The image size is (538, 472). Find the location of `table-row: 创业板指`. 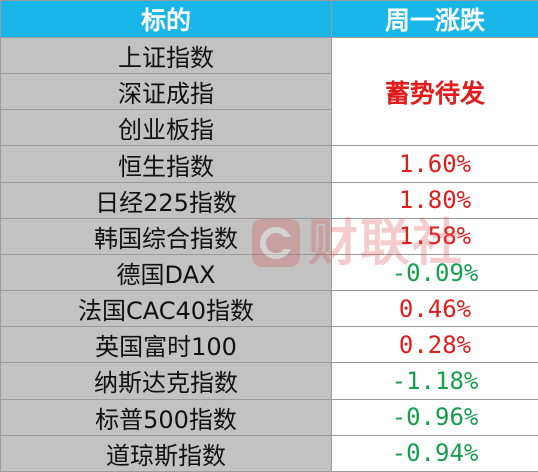

table-row: 创业板指 is located at coordinates (269, 128).